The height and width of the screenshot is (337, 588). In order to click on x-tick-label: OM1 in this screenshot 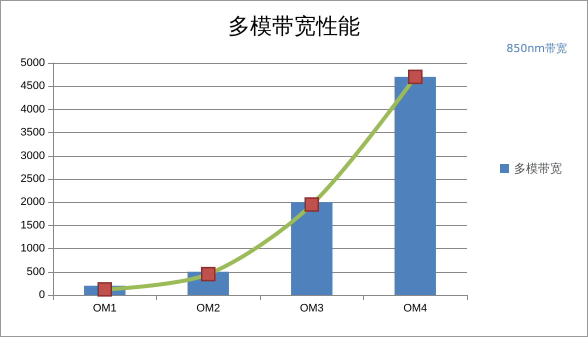, I will do `click(104, 308)`.